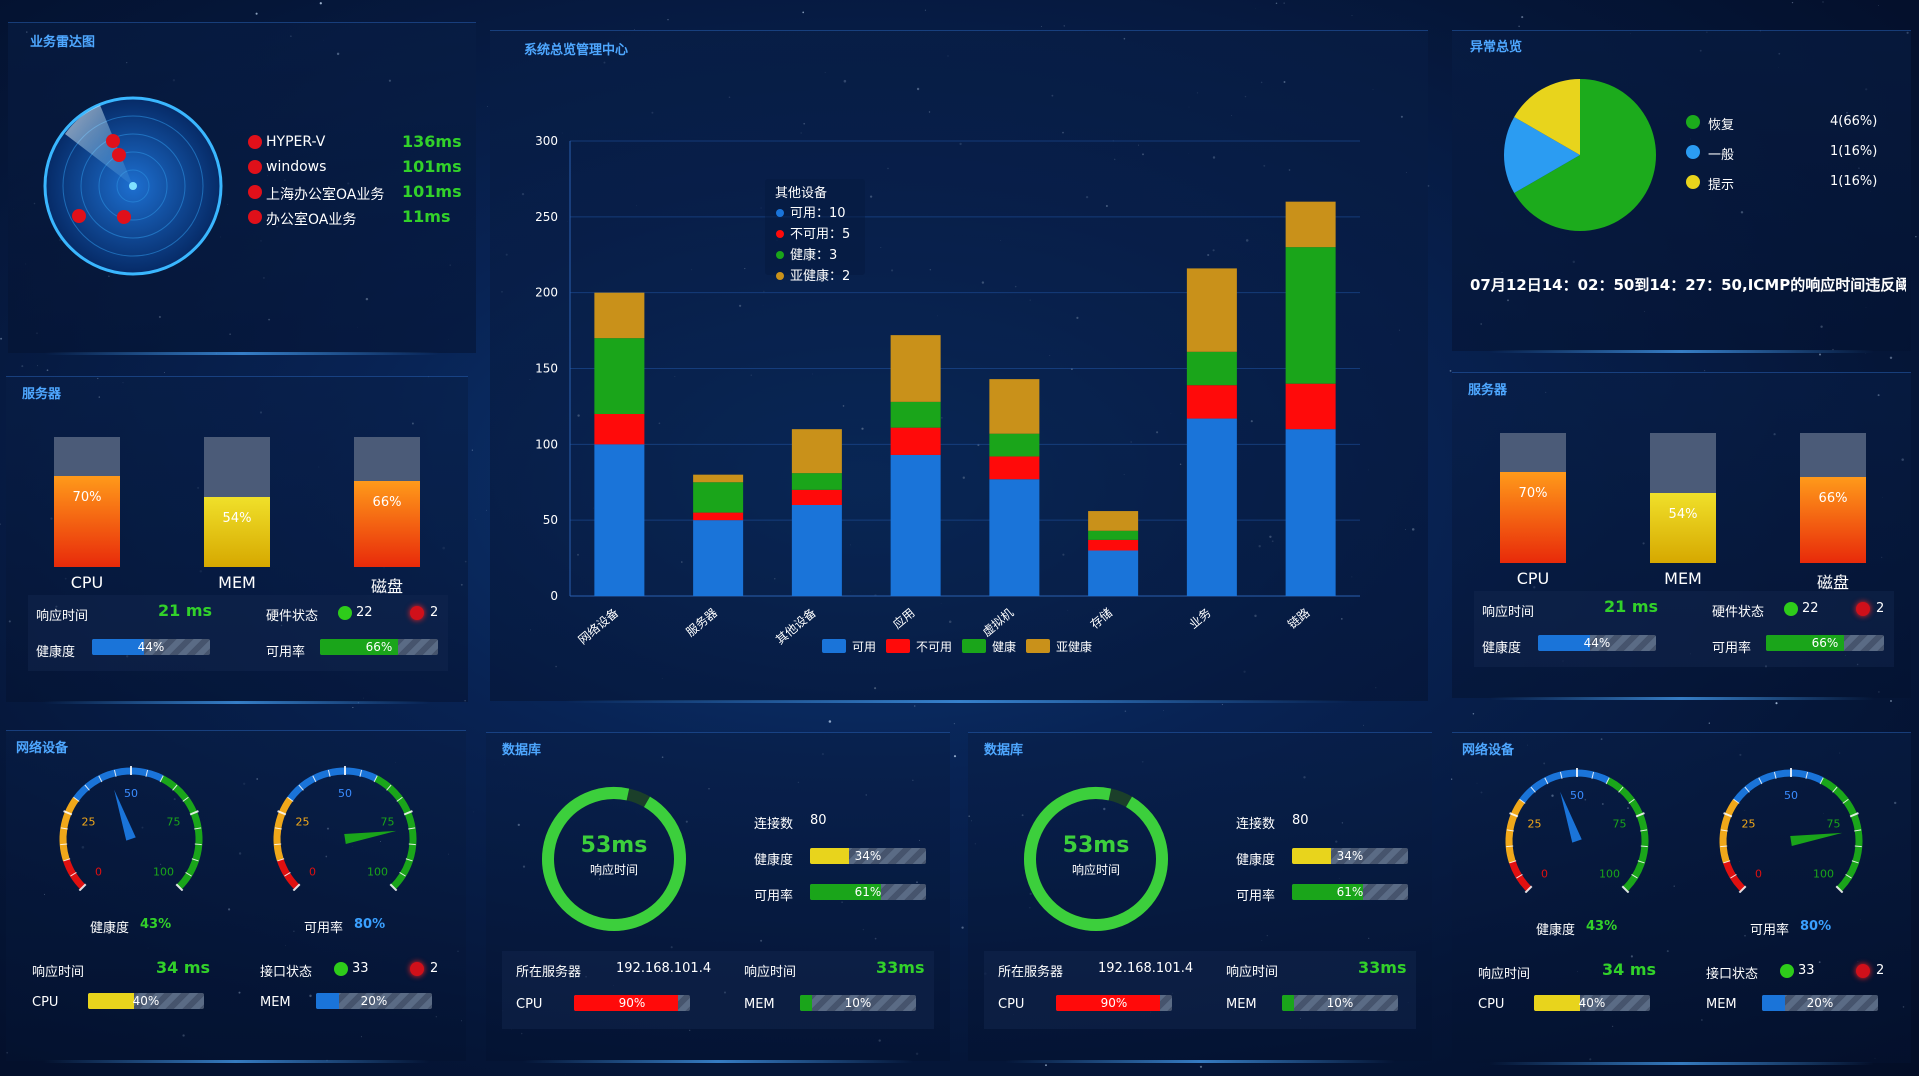 The height and width of the screenshot is (1076, 1919). Describe the element at coordinates (426, 216) in the screenshot. I see `radar-item-value: 11ms` at that location.